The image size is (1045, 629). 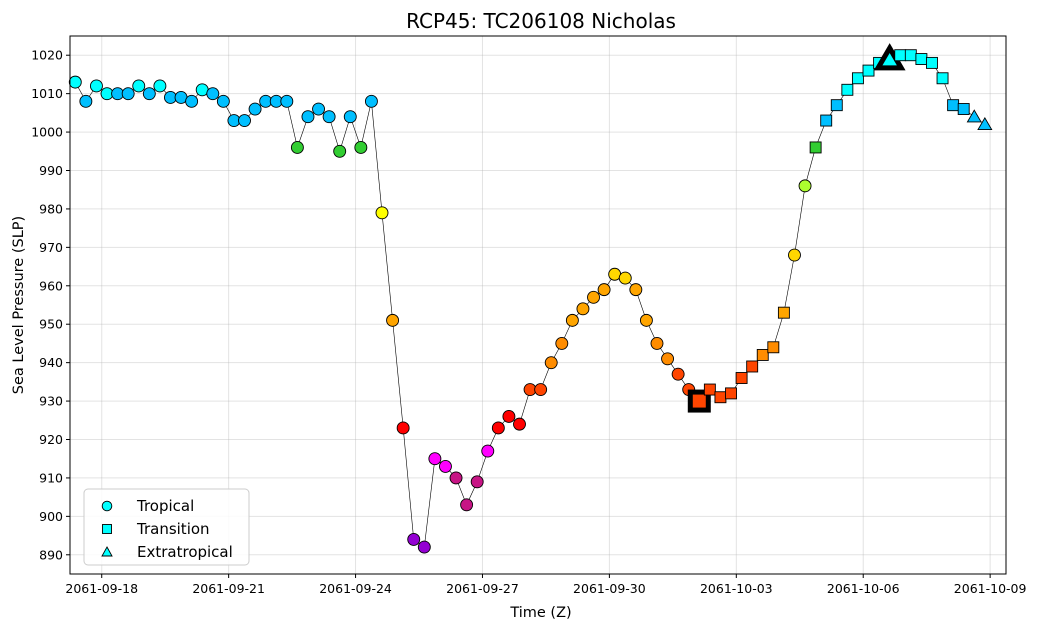 I want to click on y-tick-label: 1000, so click(x=47, y=132).